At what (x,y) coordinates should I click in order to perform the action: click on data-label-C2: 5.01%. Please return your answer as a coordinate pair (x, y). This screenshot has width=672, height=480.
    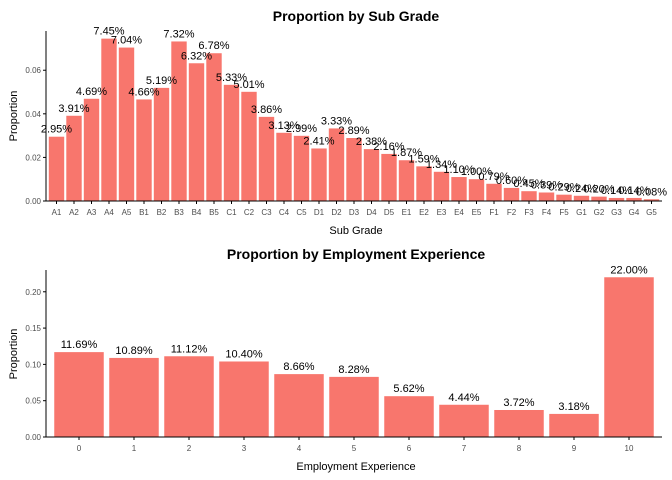
    Looking at the image, I should click on (248, 85).